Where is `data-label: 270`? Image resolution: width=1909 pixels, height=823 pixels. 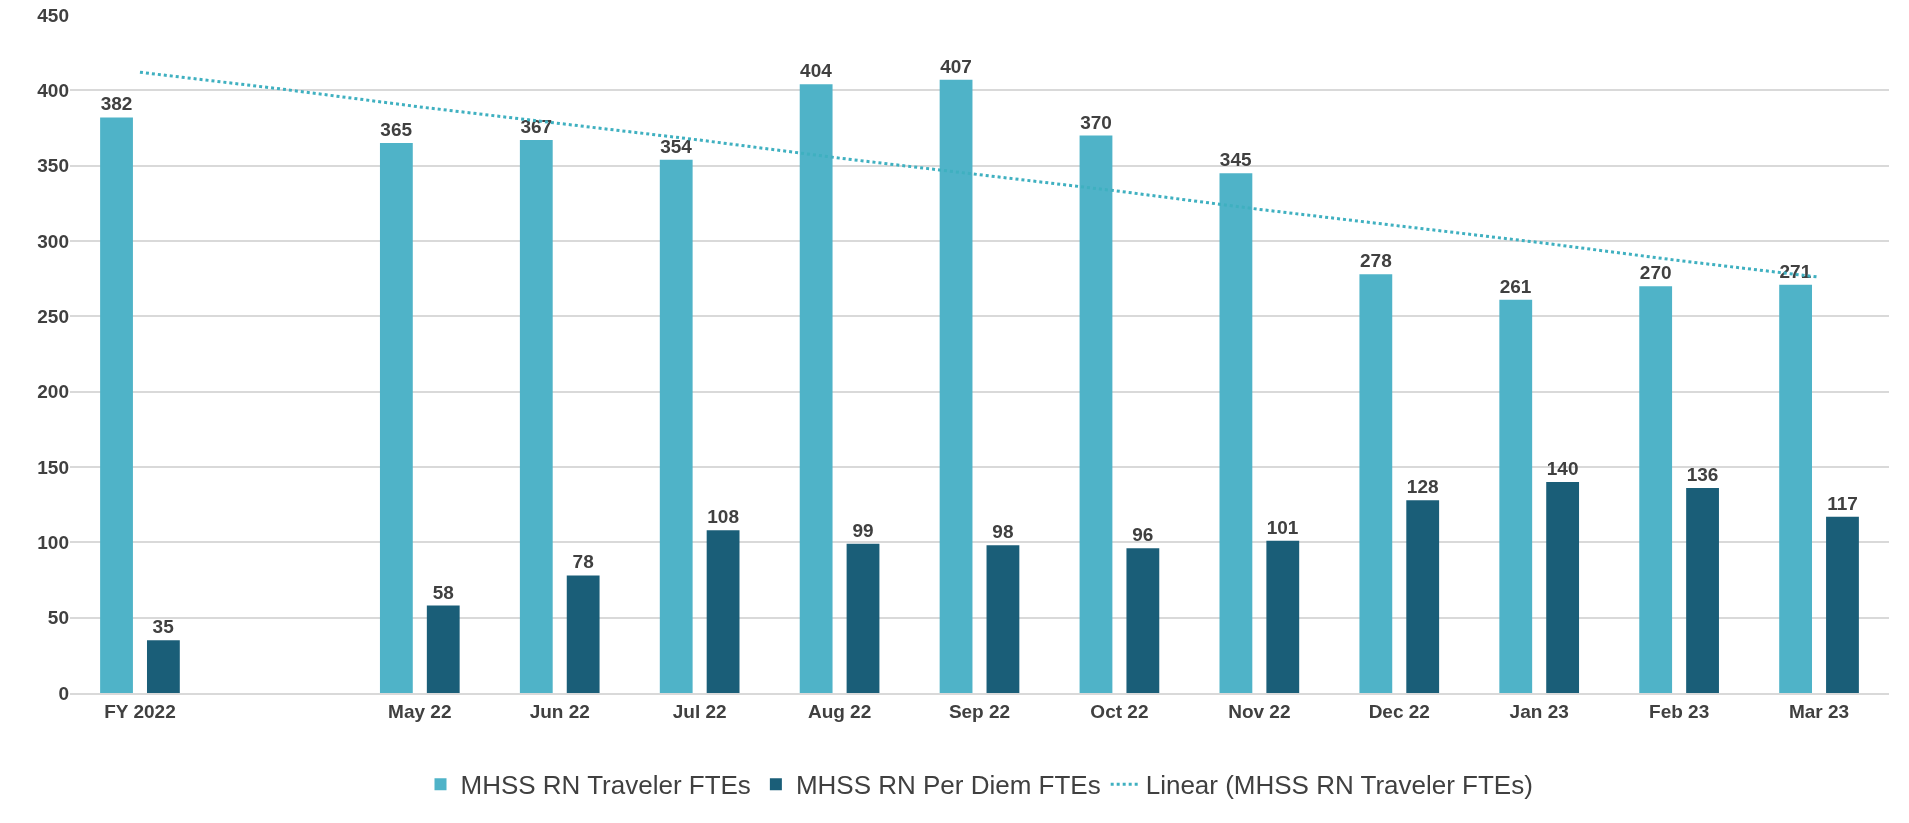
data-label: 270 is located at coordinates (1655, 273).